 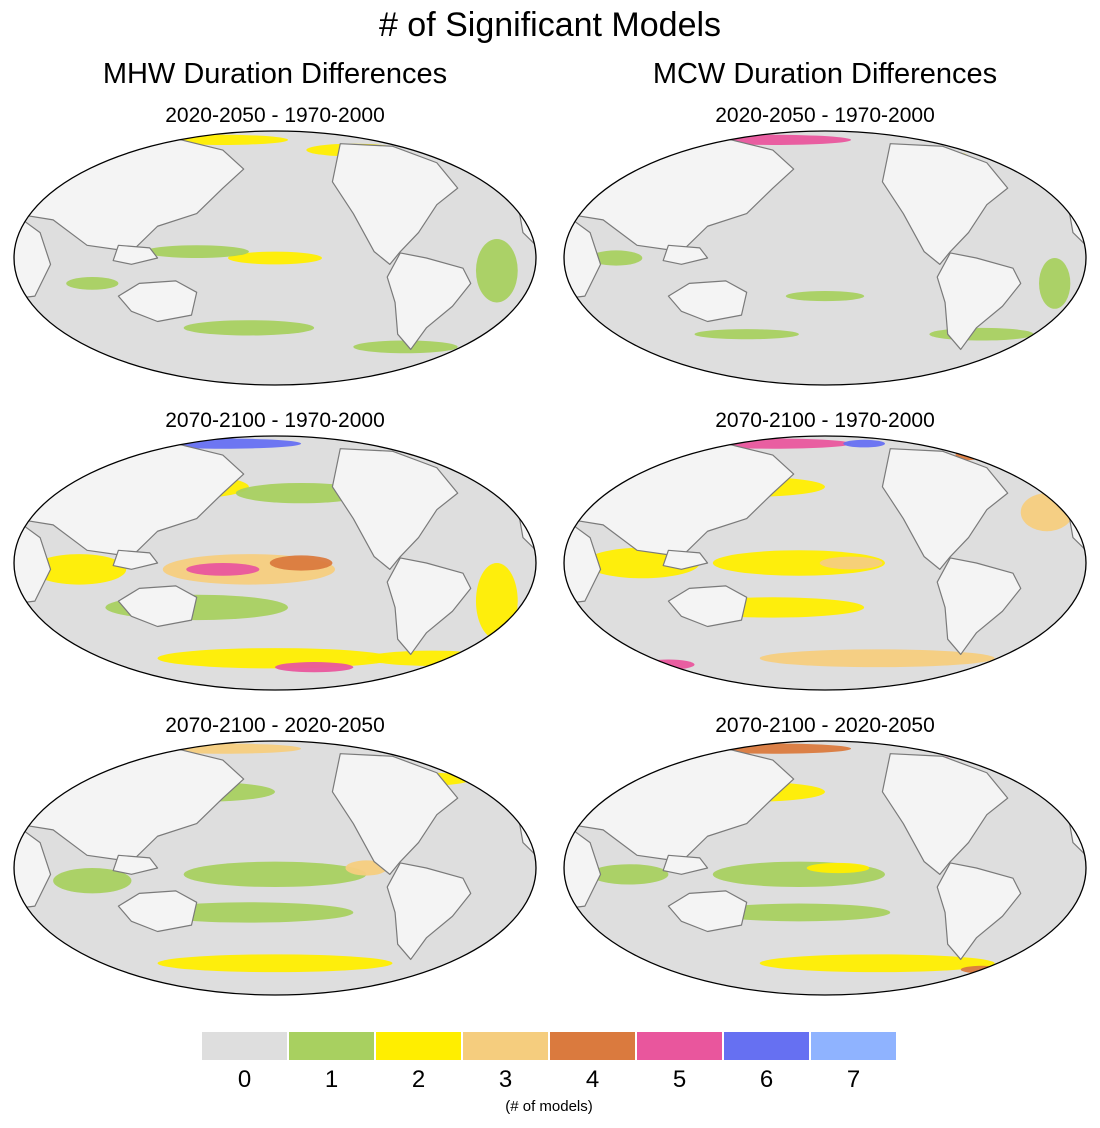 I want to click on map-panel-5: 2070-2100 - 2020-2050, so click(x=275, y=855).